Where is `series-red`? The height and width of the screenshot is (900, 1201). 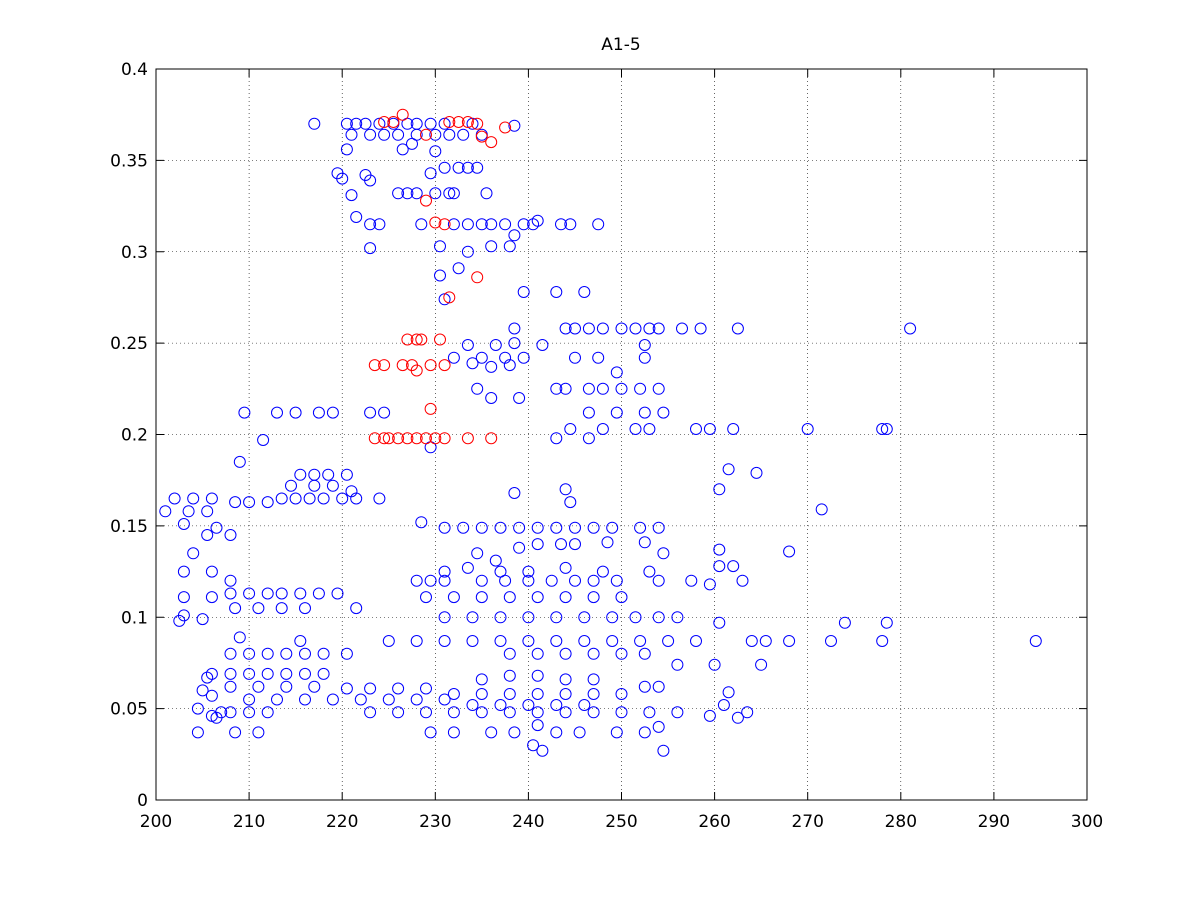 series-red is located at coordinates (440, 276).